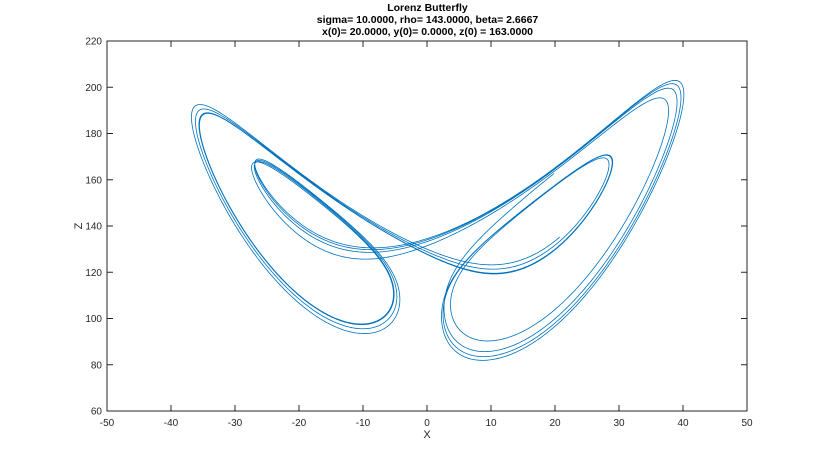 This screenshot has width=825, height=462. Describe the element at coordinates (427, 8) in the screenshot. I see `chart-title: Lorenz Butterfly` at that location.